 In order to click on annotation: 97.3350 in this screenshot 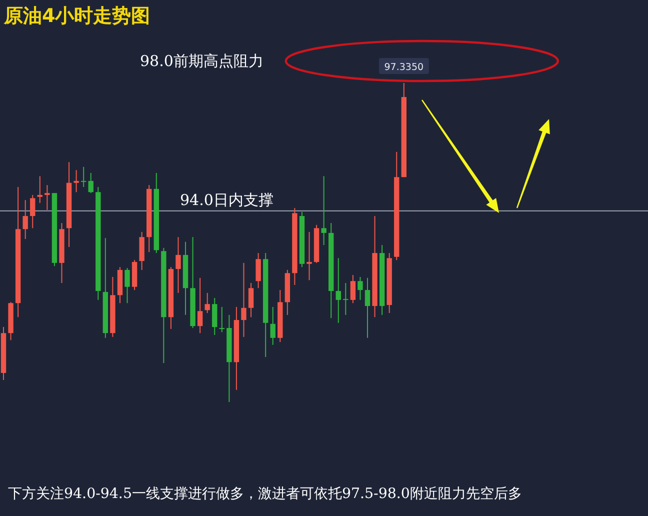, I will do `click(404, 67)`.